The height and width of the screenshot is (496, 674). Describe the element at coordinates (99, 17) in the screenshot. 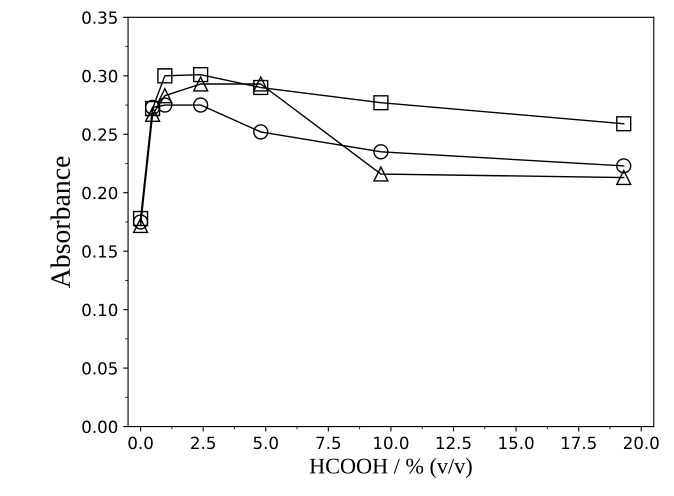

I see `y-tick-label: 0.35` at that location.